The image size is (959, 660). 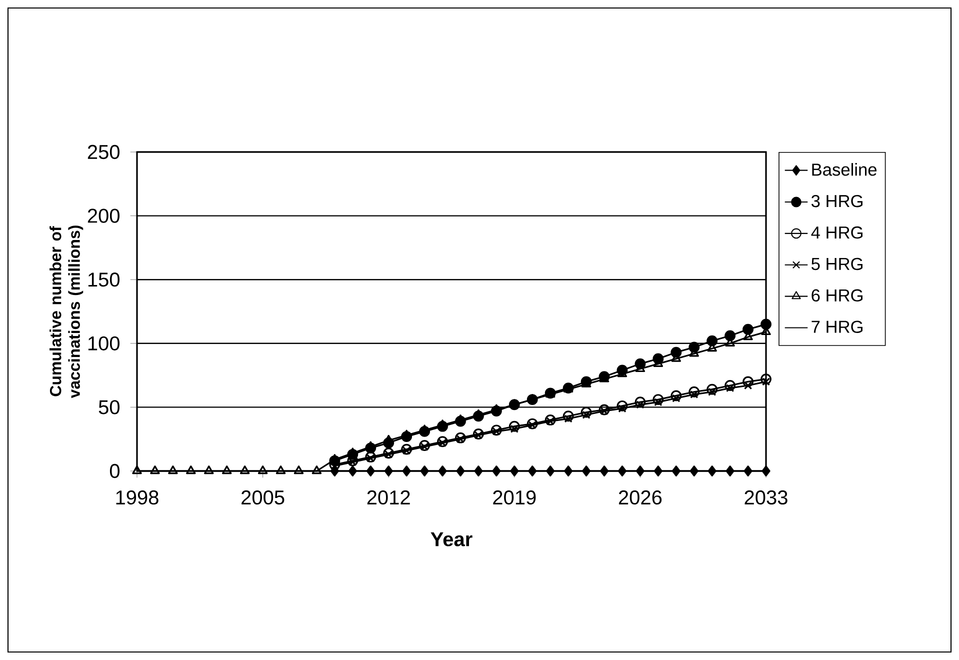 I want to click on y-tick-label: 100, so click(x=104, y=343).